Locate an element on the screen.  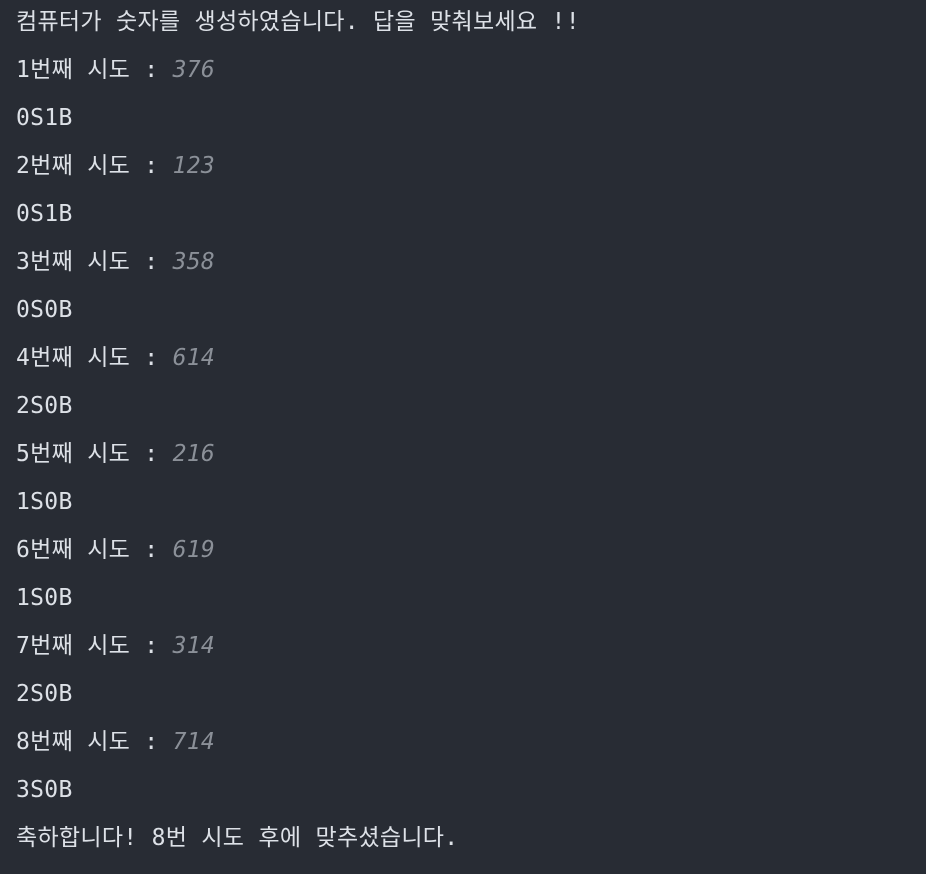
attempt-line: 3번째 시도 : 358 is located at coordinates (471, 271).